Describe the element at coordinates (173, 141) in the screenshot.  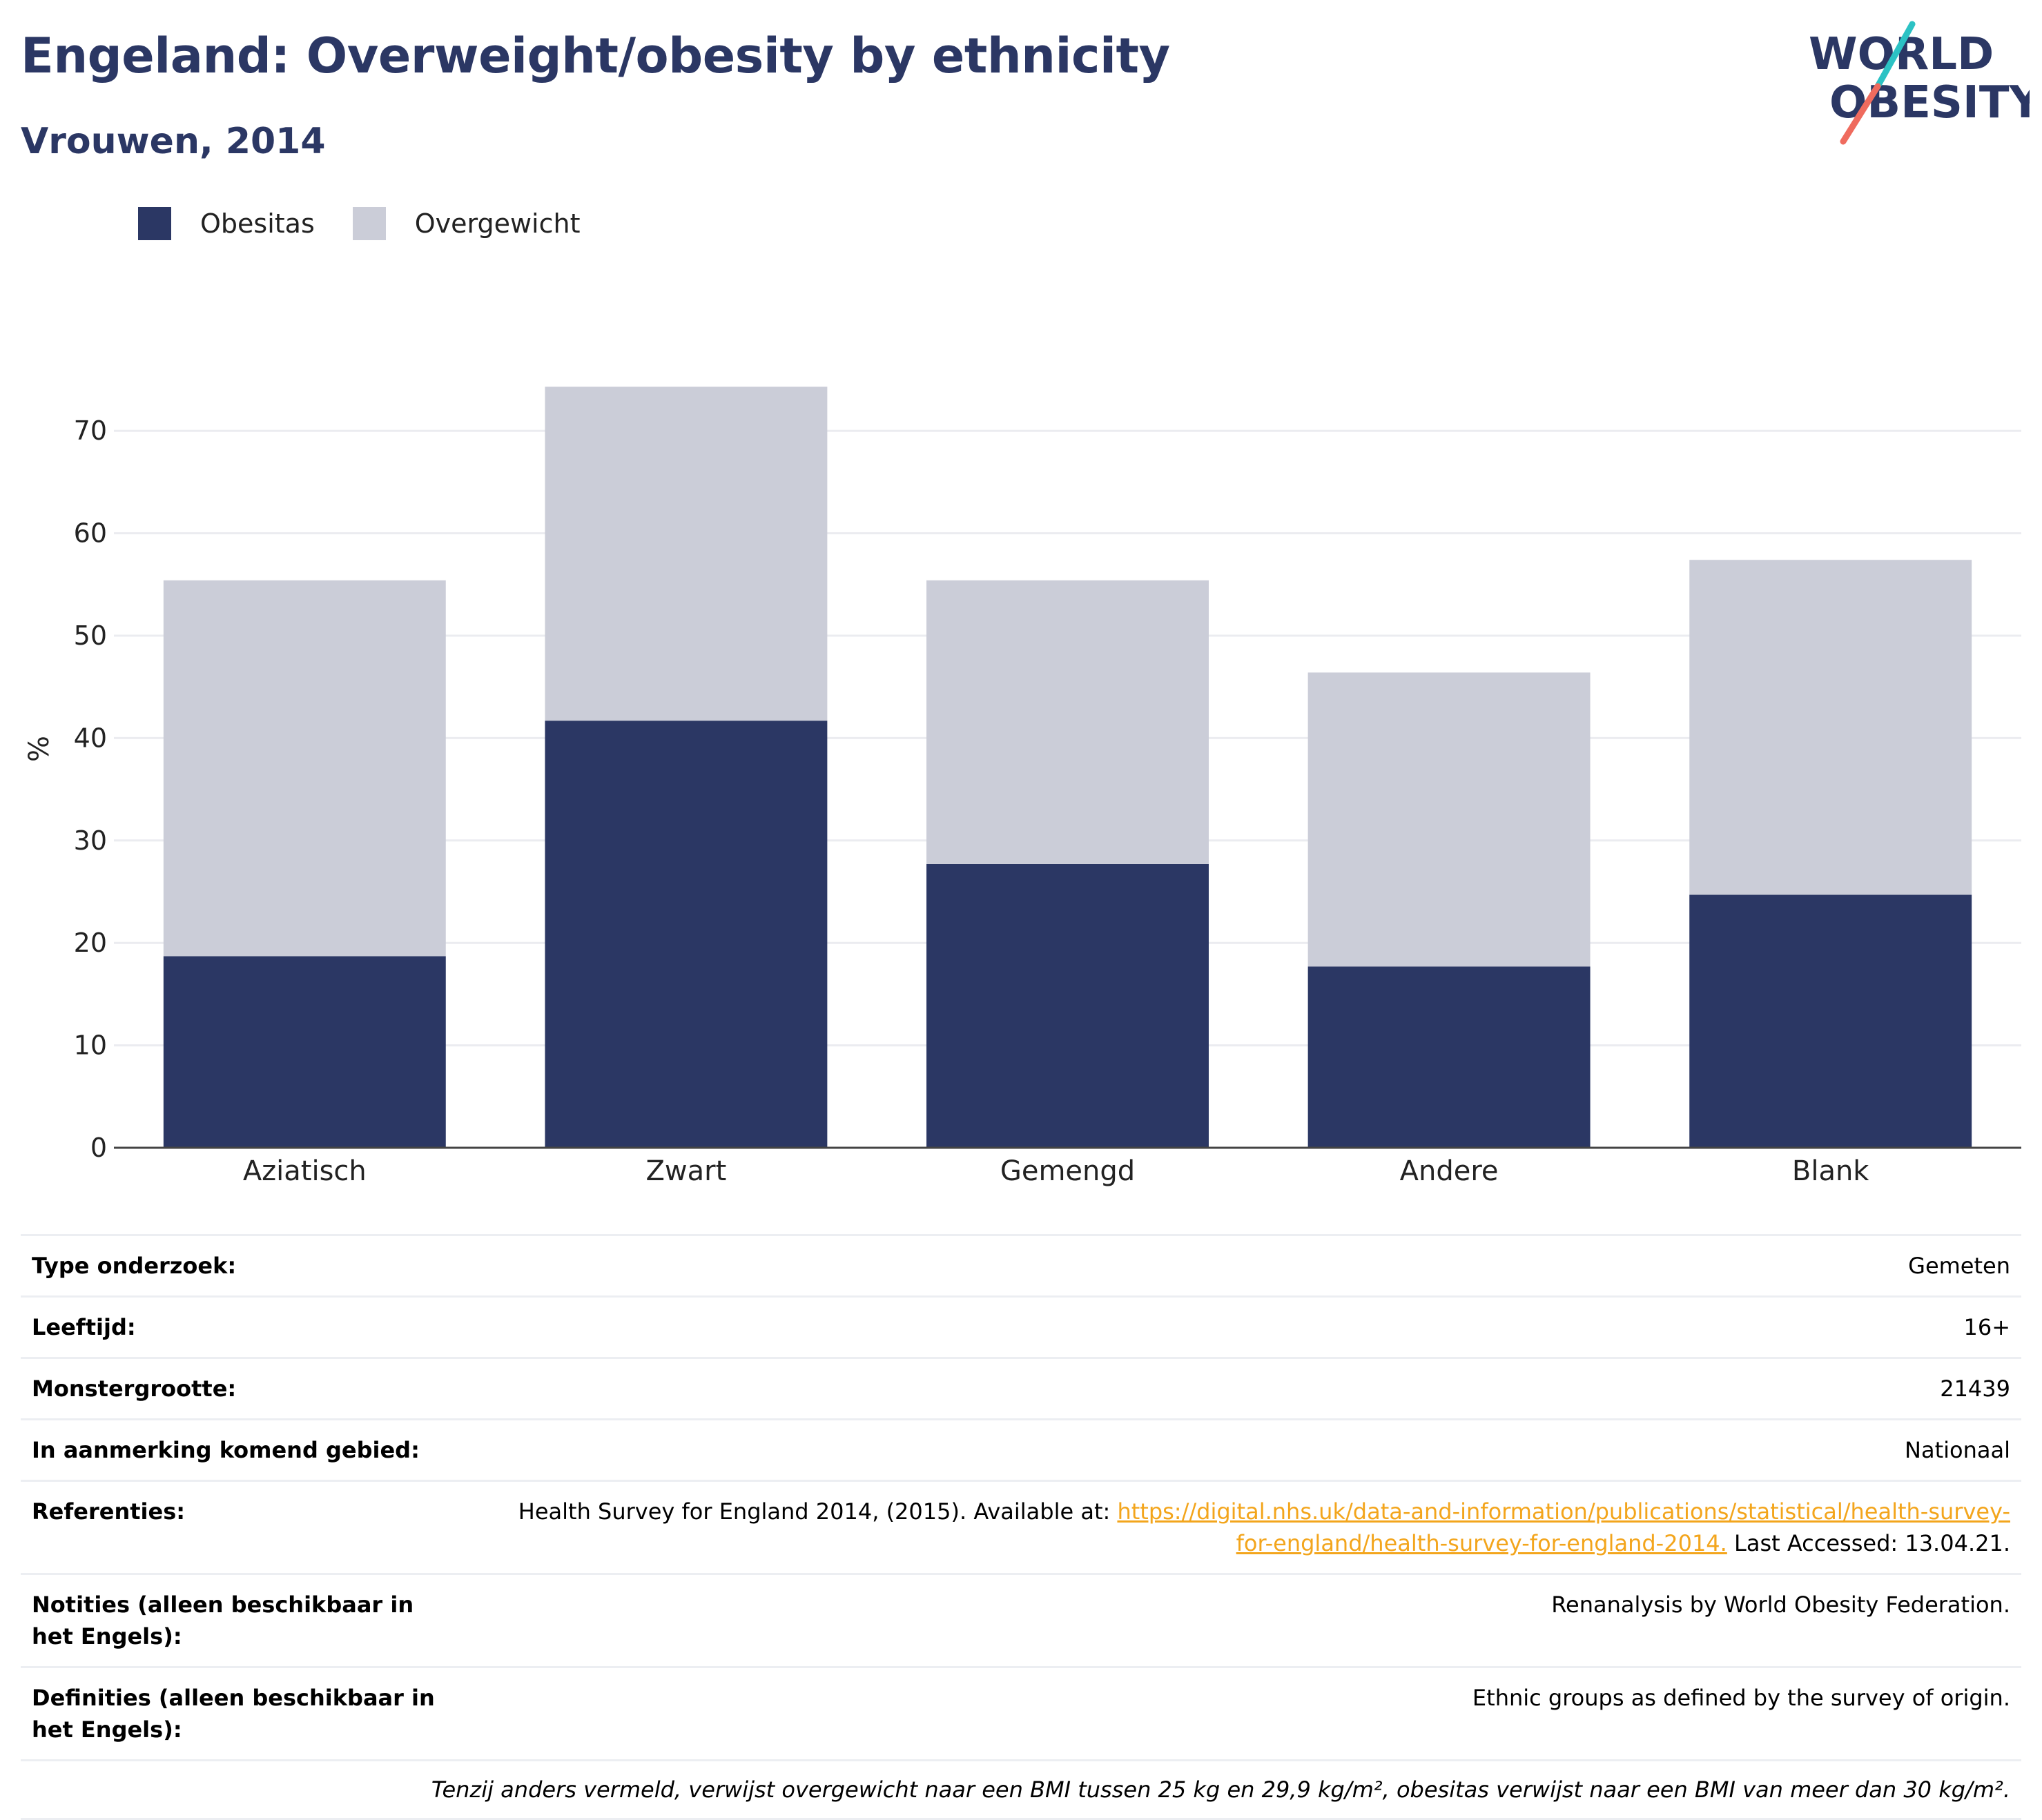
I see `page-subtitle: Vrouwen, 2014` at that location.